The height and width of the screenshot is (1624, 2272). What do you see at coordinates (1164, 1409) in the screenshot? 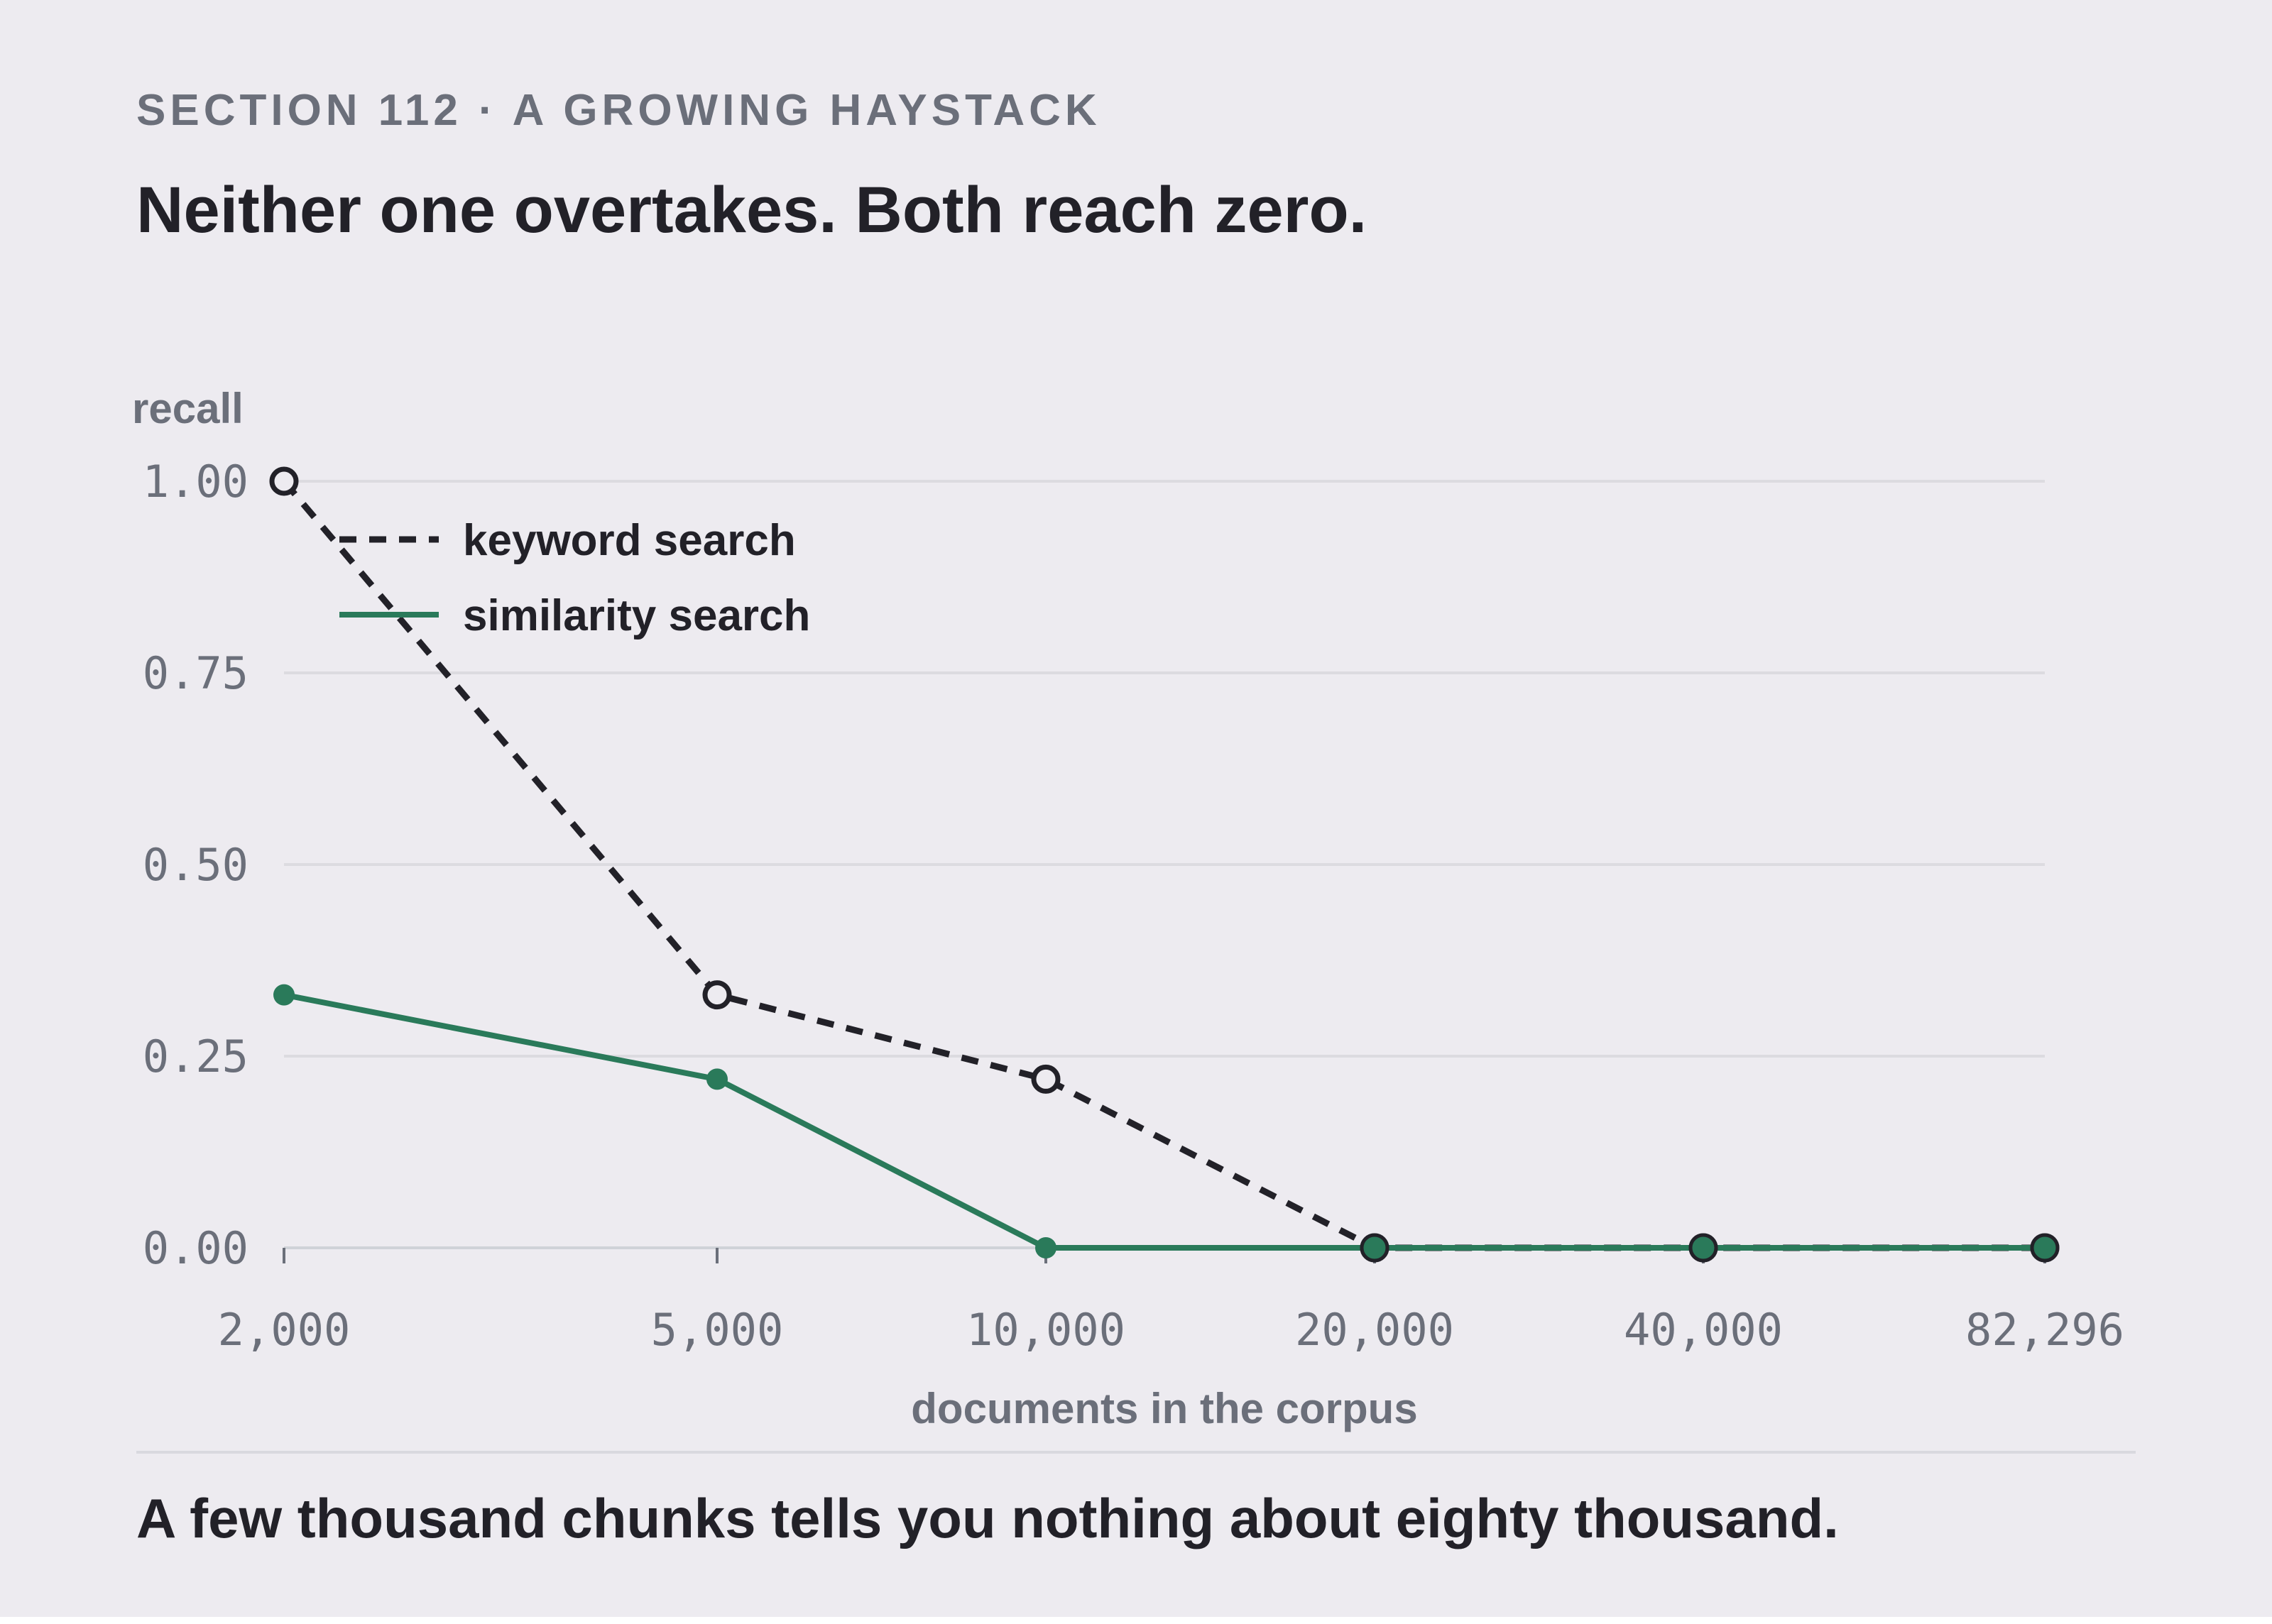
I see `x-axis-label: documents in the corpus` at bounding box center [1164, 1409].